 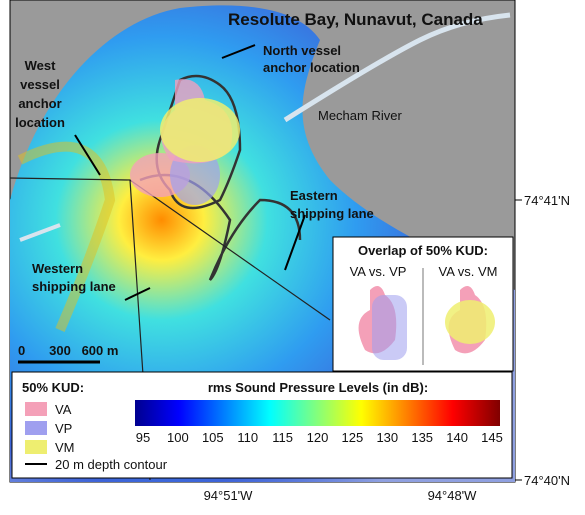 What do you see at coordinates (40, 84) in the screenshot?
I see `west-anchor-label: vessel` at bounding box center [40, 84].